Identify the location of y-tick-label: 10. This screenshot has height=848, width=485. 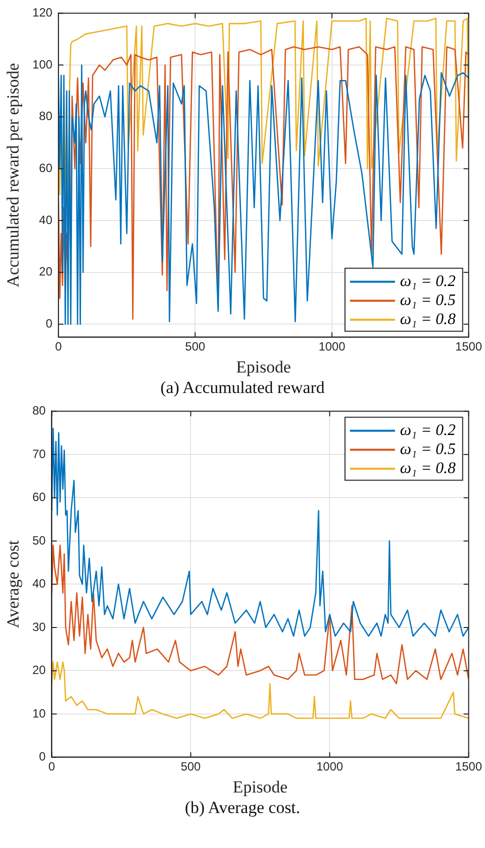
(39, 713).